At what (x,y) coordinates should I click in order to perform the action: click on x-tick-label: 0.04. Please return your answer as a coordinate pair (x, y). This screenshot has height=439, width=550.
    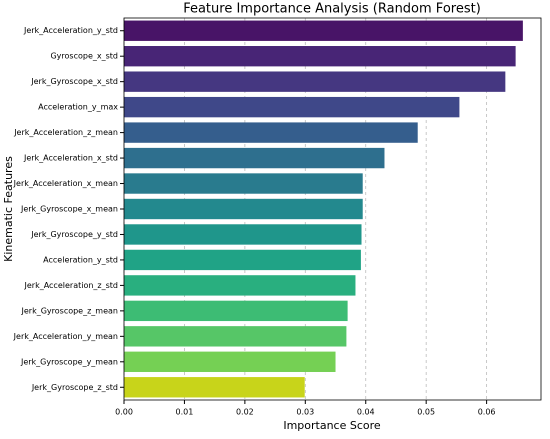
    Looking at the image, I should click on (366, 412).